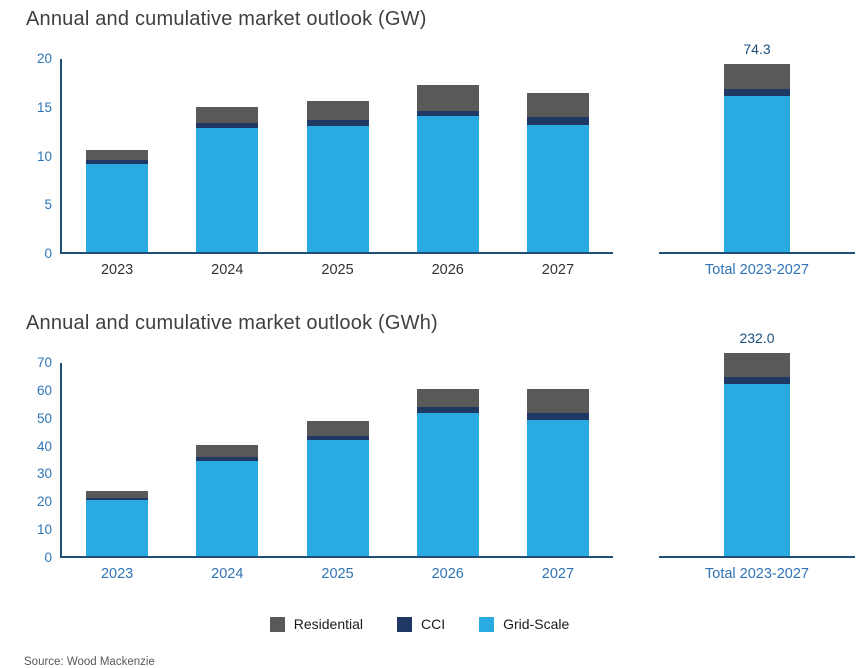 This screenshot has height=668, width=865. I want to click on legend-item-residential: Residential, so click(316, 624).